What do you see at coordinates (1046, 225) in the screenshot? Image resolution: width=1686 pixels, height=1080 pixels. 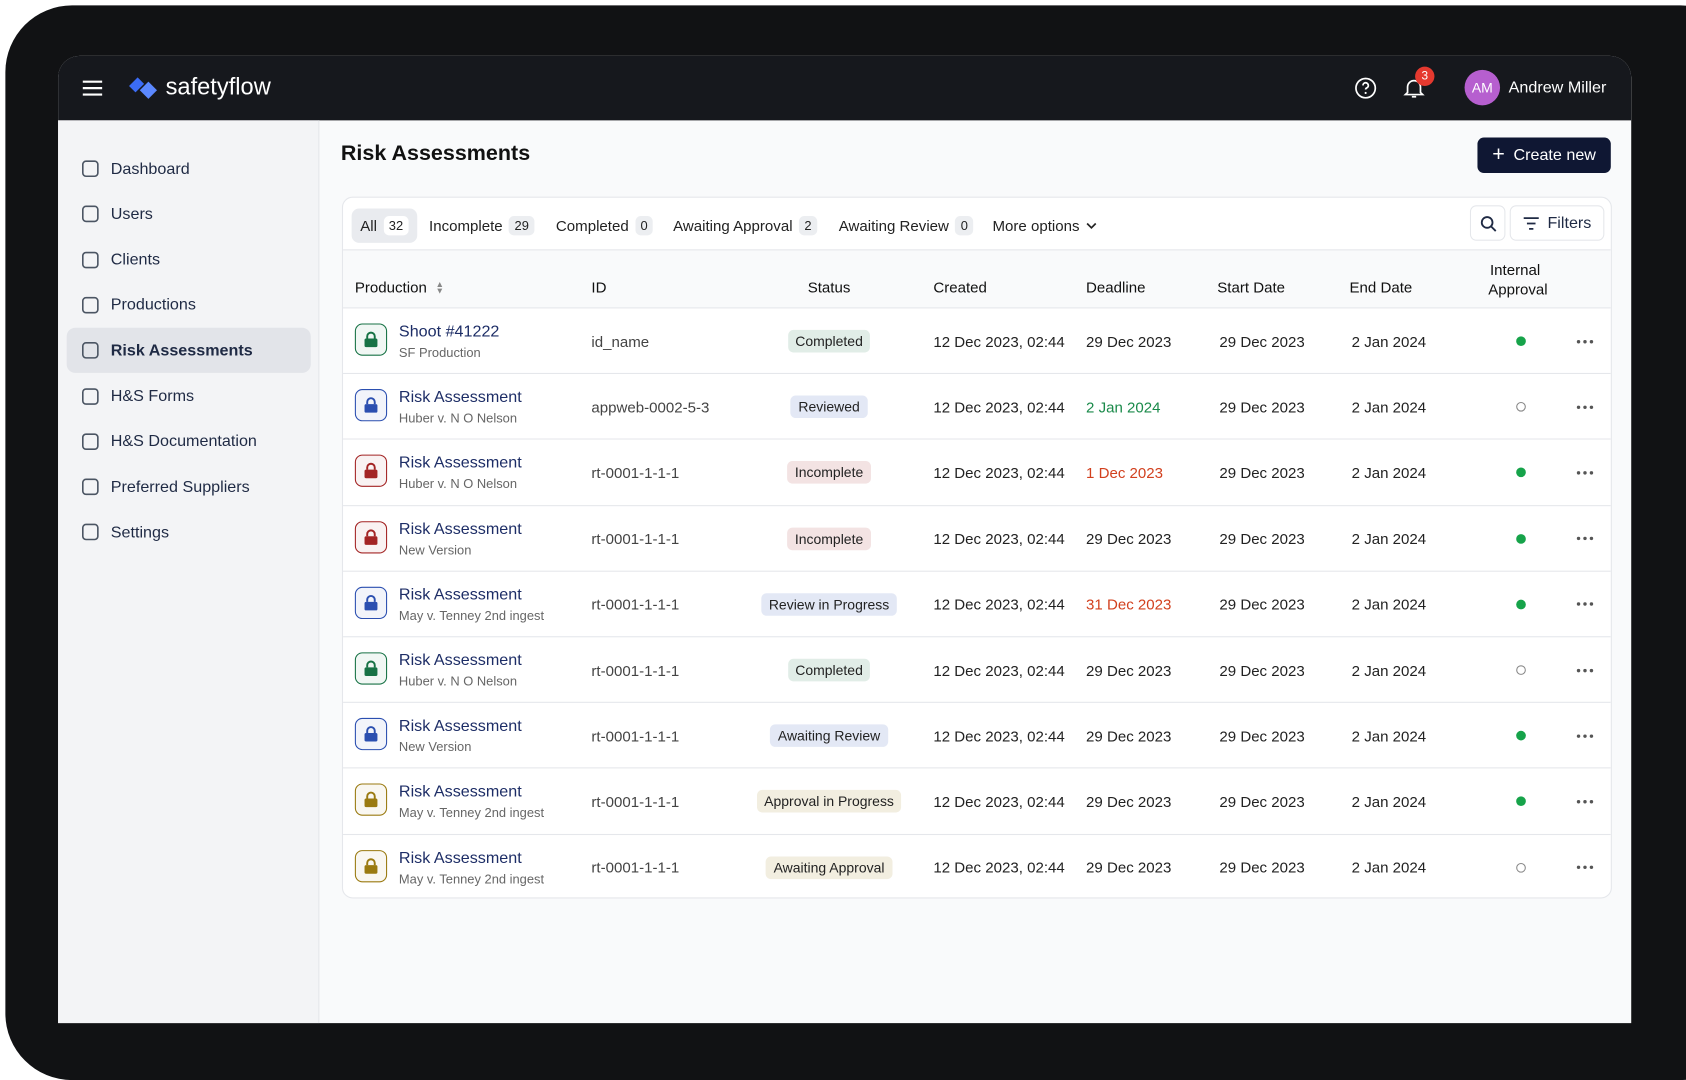 I see `more-options: More options` at bounding box center [1046, 225].